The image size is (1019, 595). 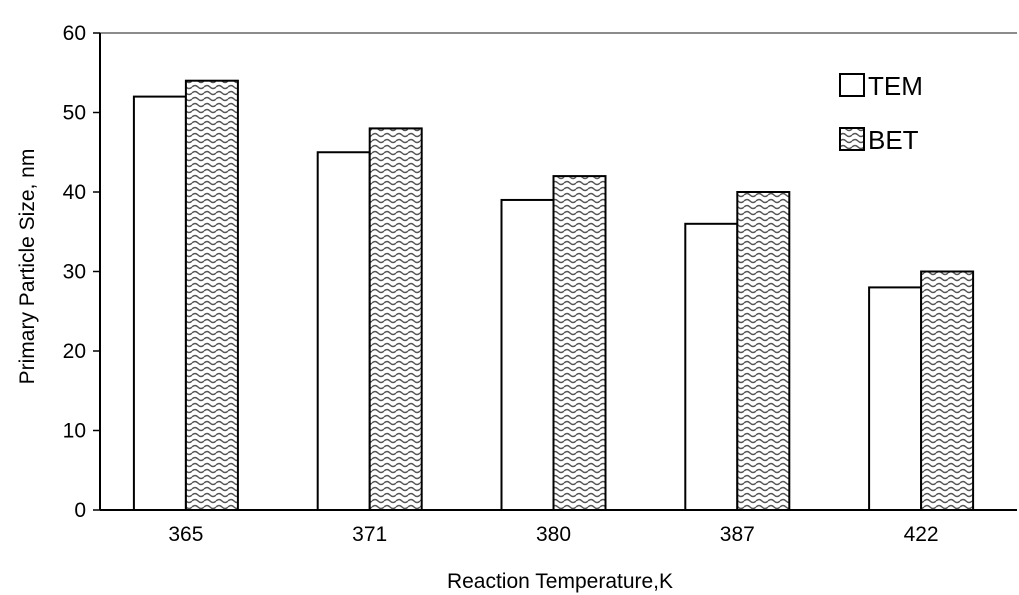 I want to click on y-axis: 0 10 20 30 40 50 60, so click(x=81, y=272).